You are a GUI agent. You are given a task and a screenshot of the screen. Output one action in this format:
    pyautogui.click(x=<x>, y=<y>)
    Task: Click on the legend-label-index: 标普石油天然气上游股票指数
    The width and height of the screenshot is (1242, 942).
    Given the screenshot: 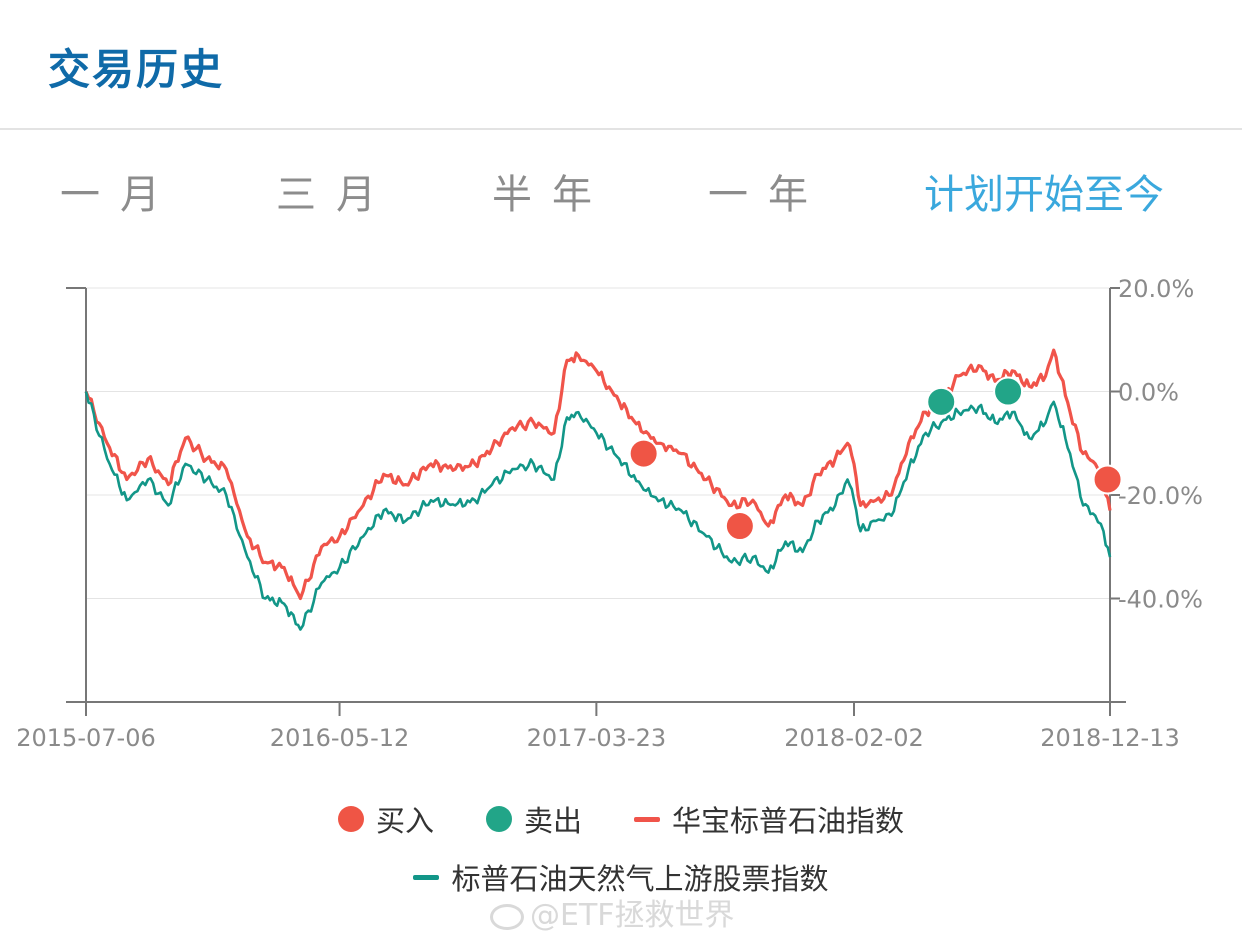 What is the action you would take?
    pyautogui.click(x=640, y=879)
    